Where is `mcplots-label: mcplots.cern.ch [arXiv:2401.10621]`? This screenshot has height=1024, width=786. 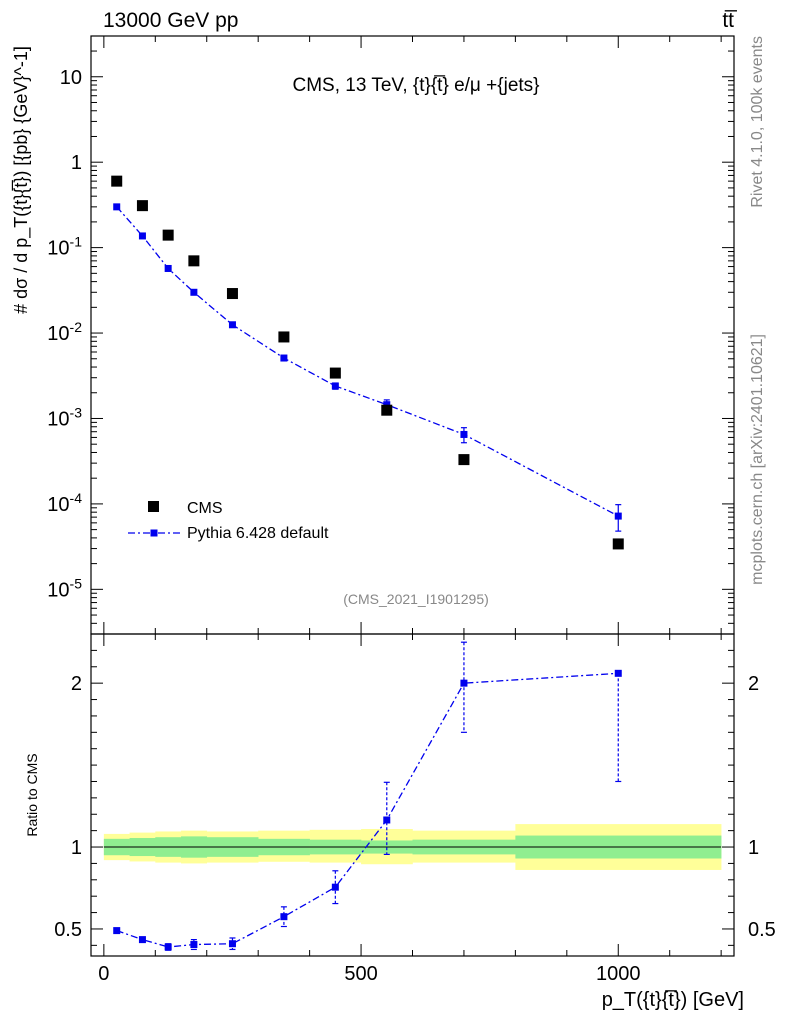 mcplots-label: mcplots.cern.ch [arXiv:2401.10621] is located at coordinates (757, 459).